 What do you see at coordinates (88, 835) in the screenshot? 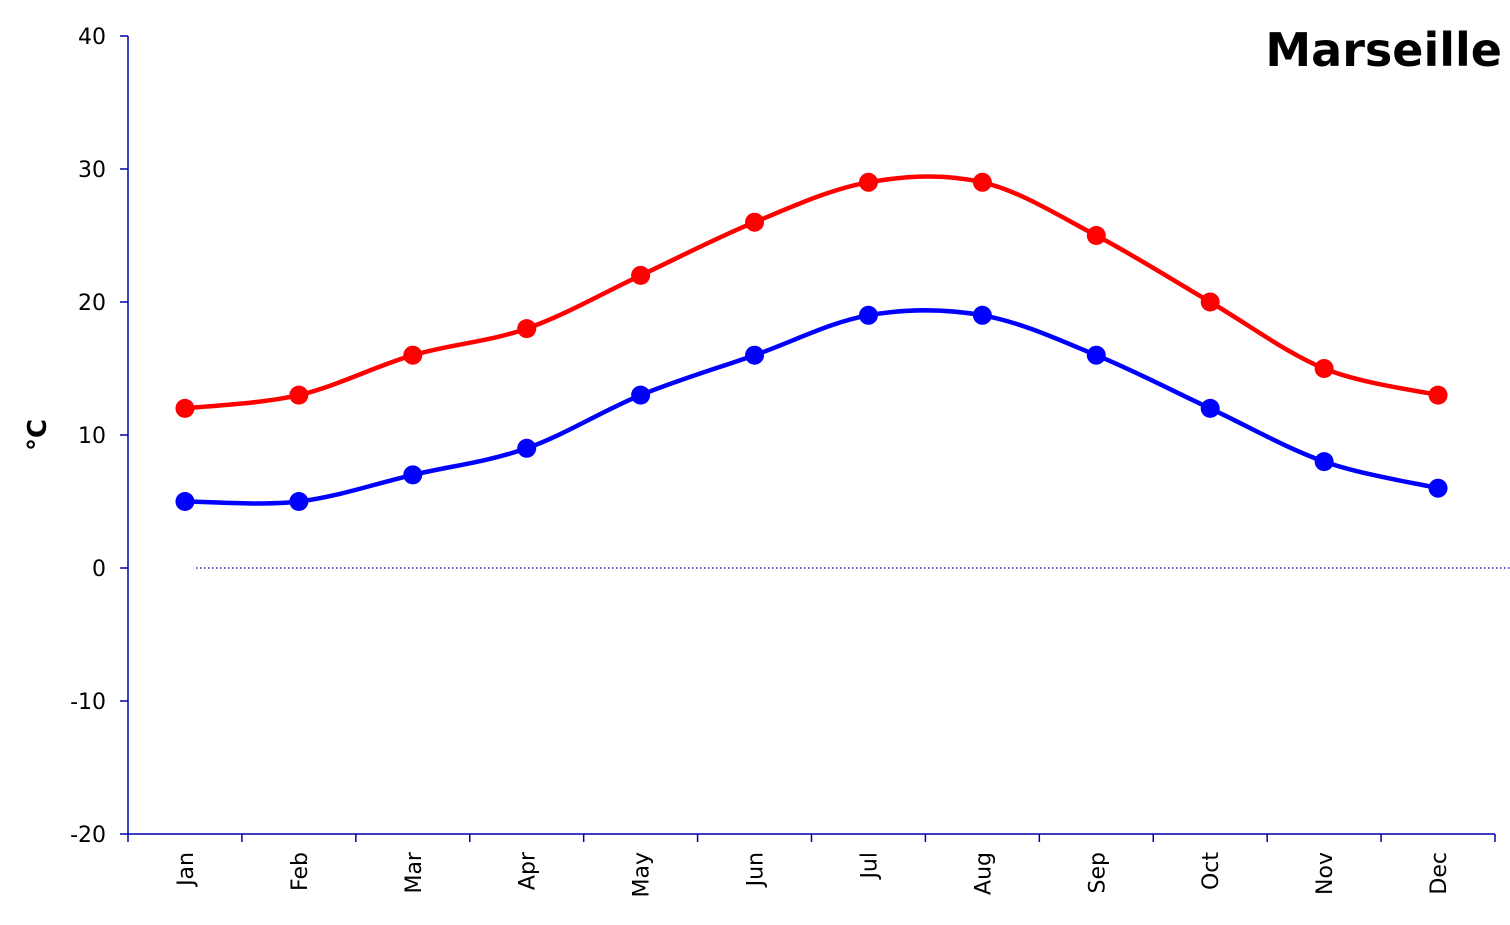
I see `y-tick-label: -20` at bounding box center [88, 835].